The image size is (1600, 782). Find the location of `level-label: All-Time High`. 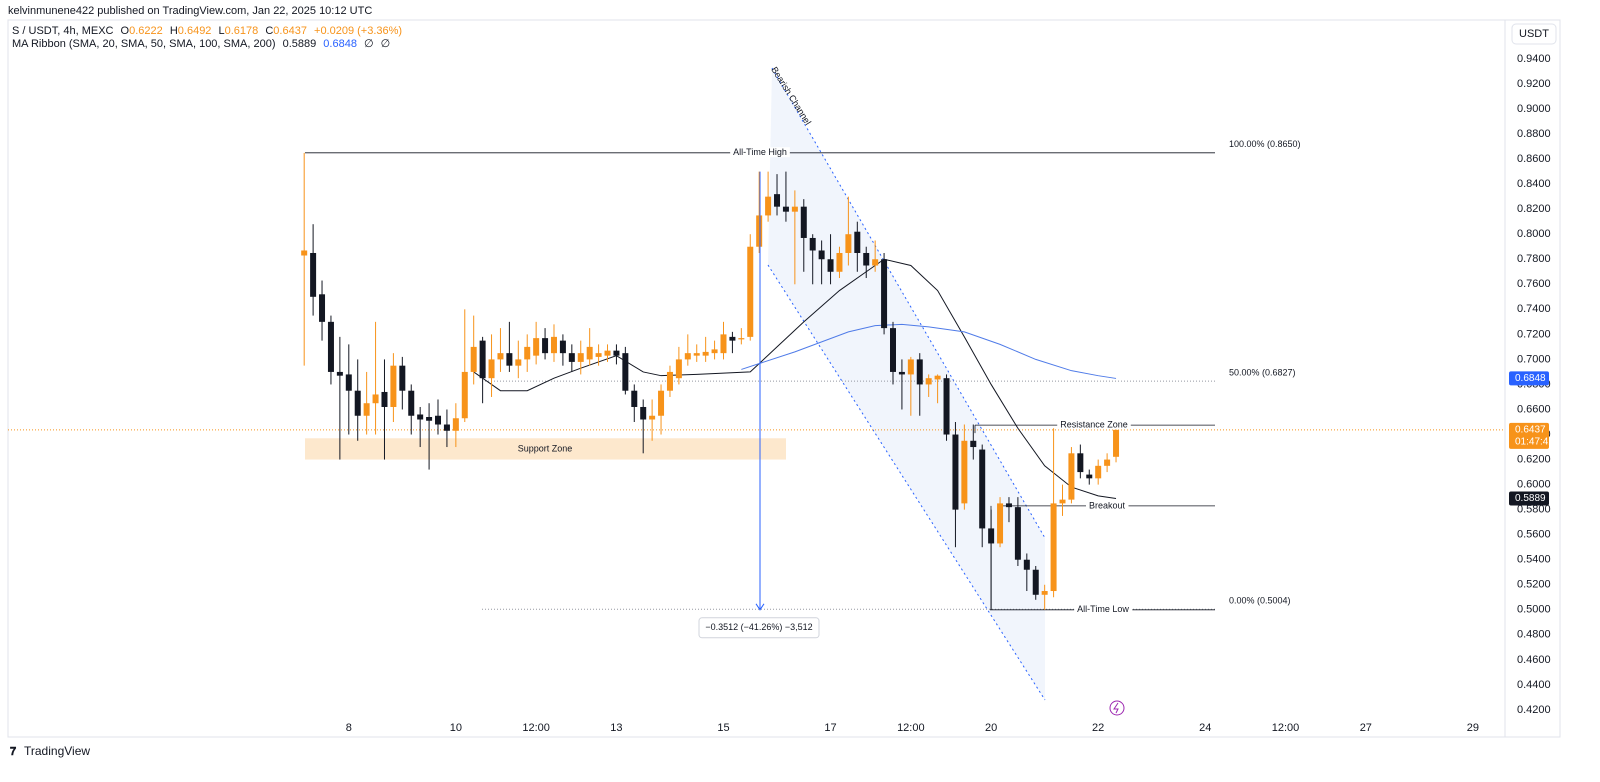

level-label: All-Time High is located at coordinates (760, 152).